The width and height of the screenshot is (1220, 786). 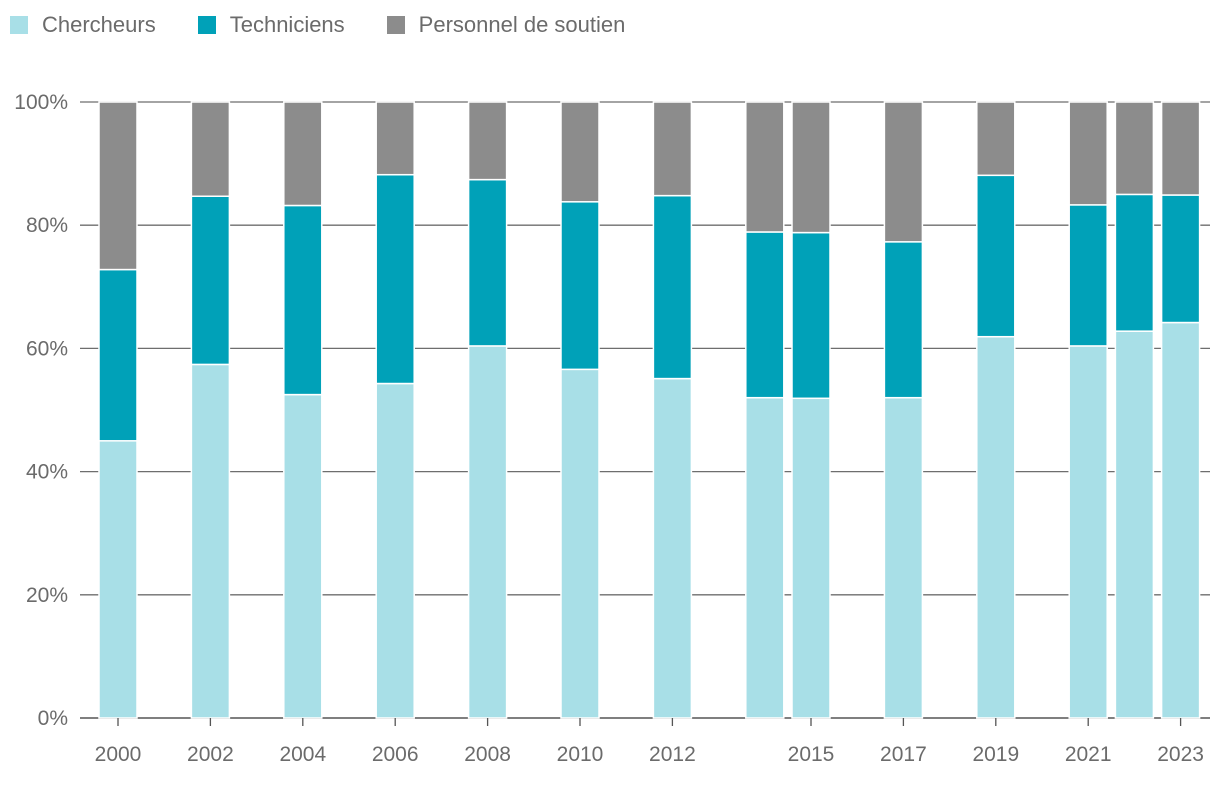 I want to click on bar-2010-personnel-de-soutien, so click(x=580, y=152).